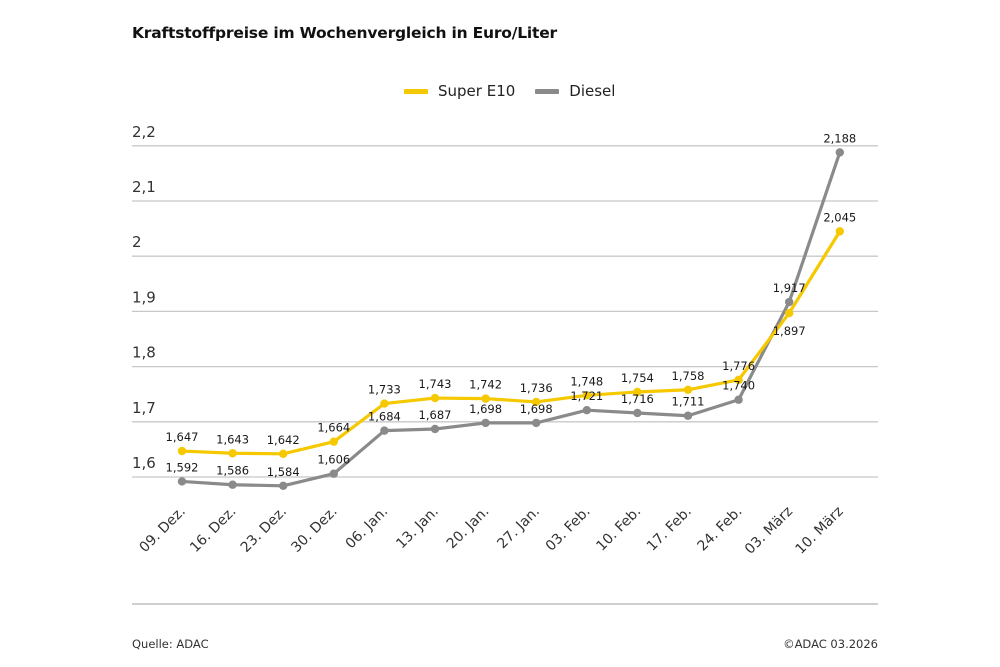  I want to click on diesel-value-label: 1,711, so click(688, 402).